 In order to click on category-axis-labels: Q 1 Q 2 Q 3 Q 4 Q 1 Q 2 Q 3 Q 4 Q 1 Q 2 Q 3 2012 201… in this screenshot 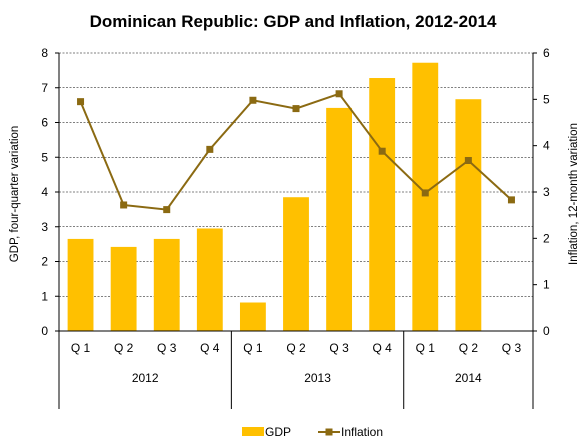, I will do `click(296, 370)`.